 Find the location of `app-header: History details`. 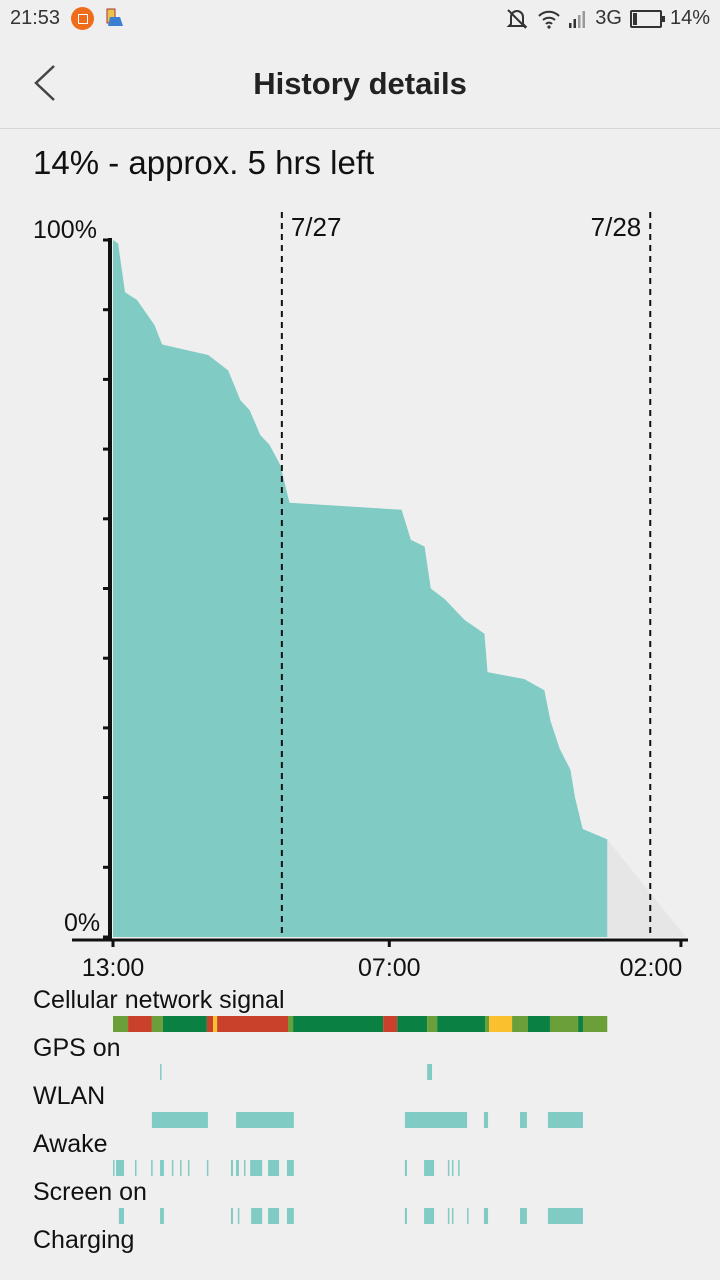

app-header: History details is located at coordinates (360, 83).